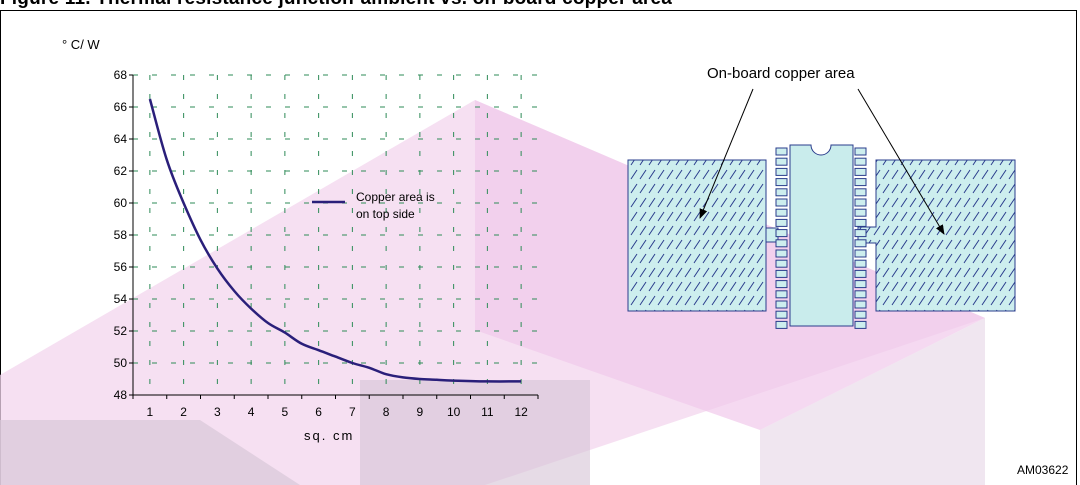  Describe the element at coordinates (781, 73) in the screenshot. I see `copper-area-label: On-board copper area` at that location.